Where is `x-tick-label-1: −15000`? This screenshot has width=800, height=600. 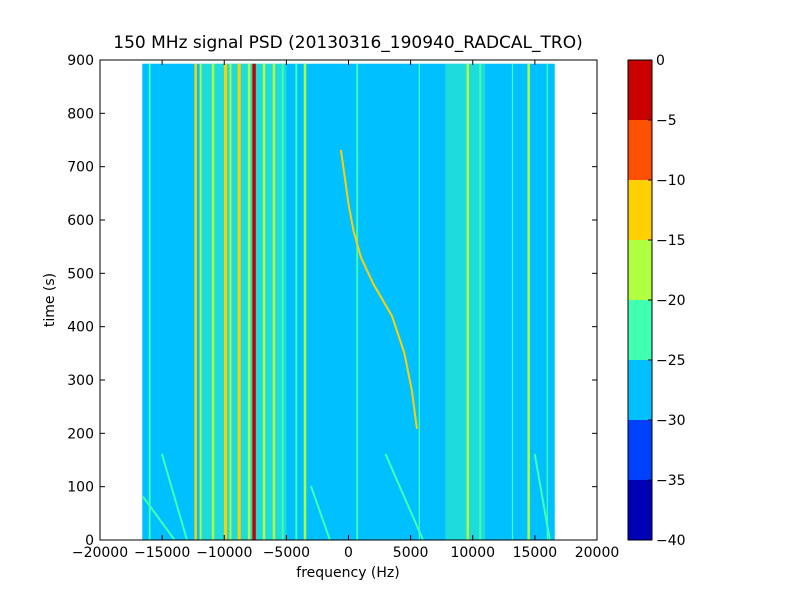 x-tick-label-1: −15000 is located at coordinates (162, 553).